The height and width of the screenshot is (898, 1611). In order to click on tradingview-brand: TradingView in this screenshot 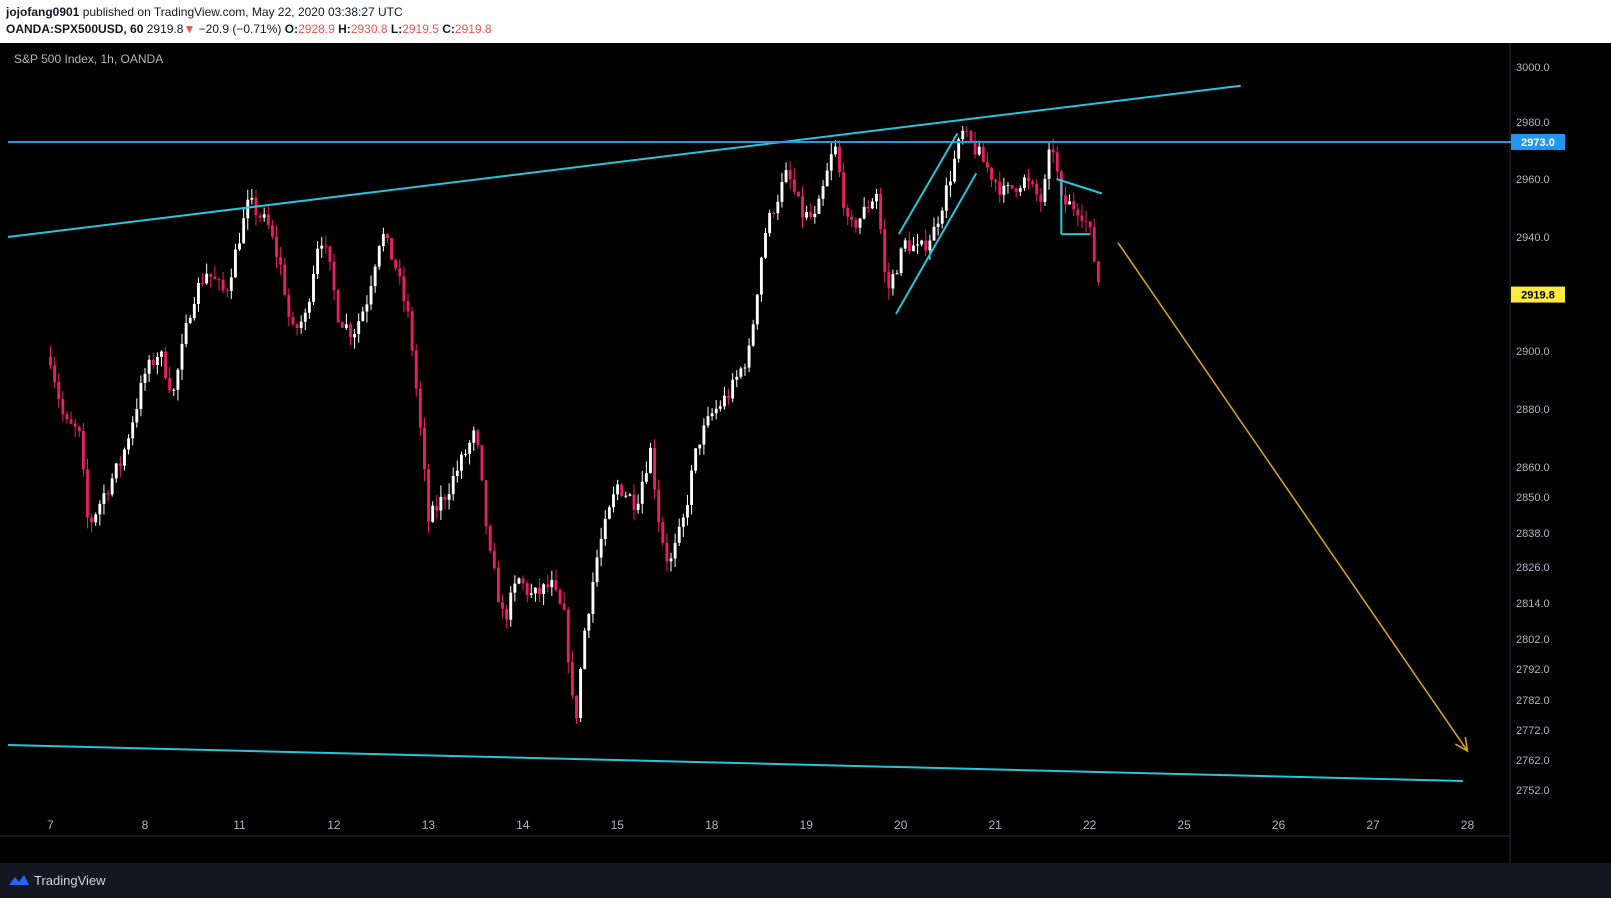, I will do `click(70, 880)`.